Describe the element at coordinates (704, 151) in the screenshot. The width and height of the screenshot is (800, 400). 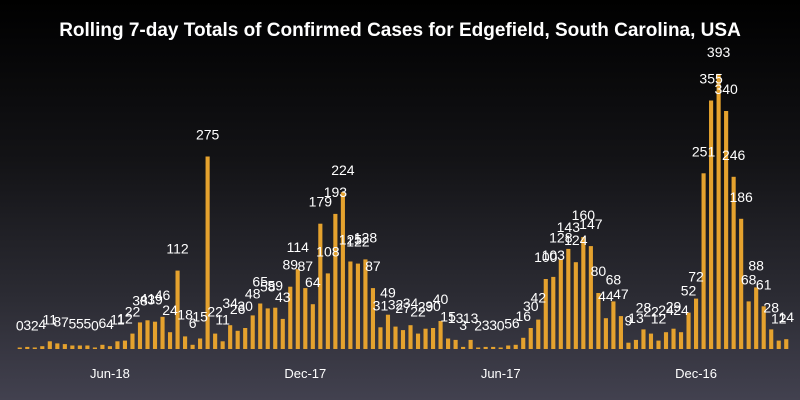
I see `bar-value-label: 251` at that location.